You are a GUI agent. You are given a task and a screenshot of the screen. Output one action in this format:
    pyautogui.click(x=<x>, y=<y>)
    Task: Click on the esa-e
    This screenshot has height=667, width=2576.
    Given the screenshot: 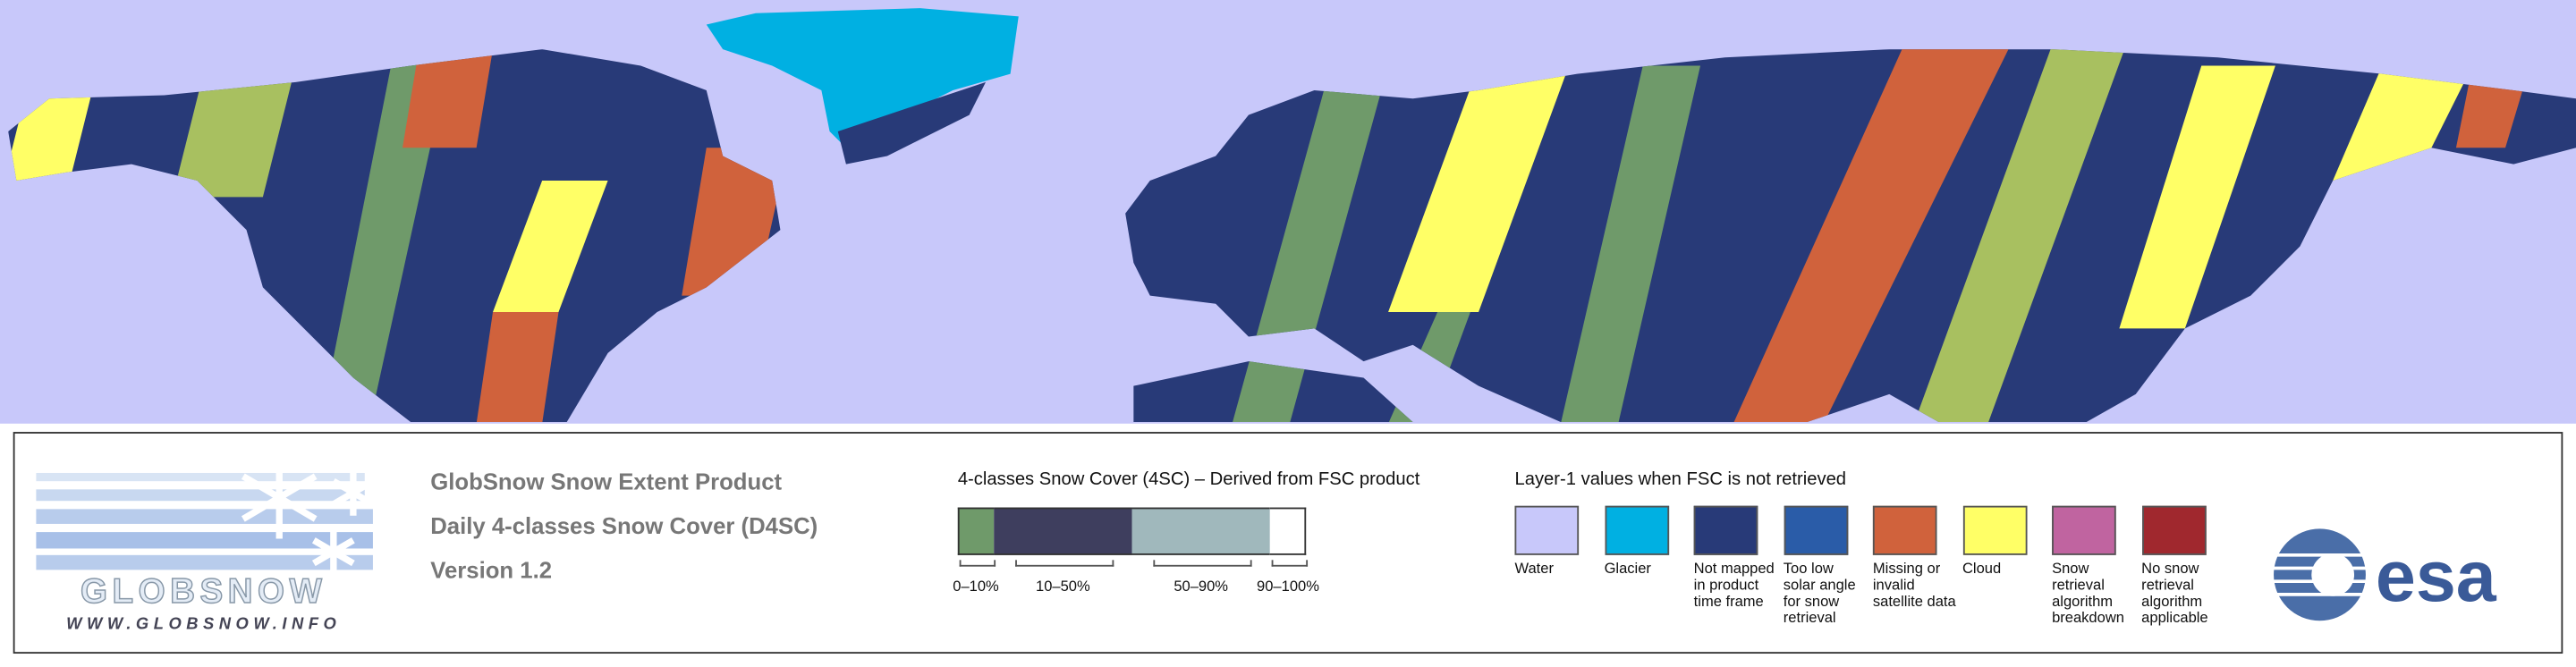 What is the action you would take?
    pyautogui.click(x=2333, y=574)
    